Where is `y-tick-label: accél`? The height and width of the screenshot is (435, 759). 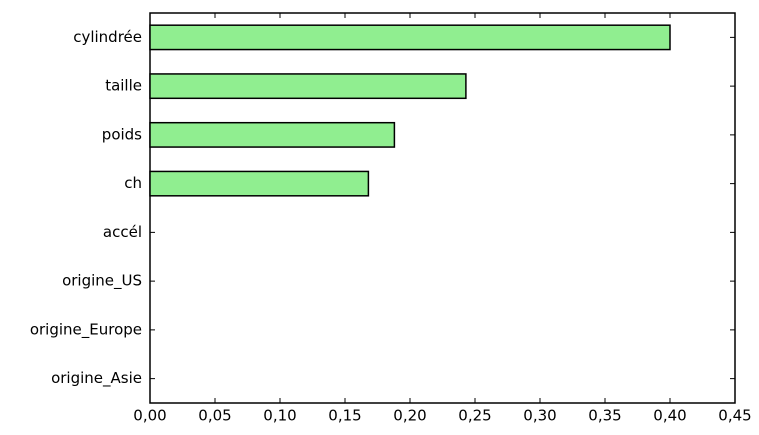
y-tick-label: accél is located at coordinates (122, 232).